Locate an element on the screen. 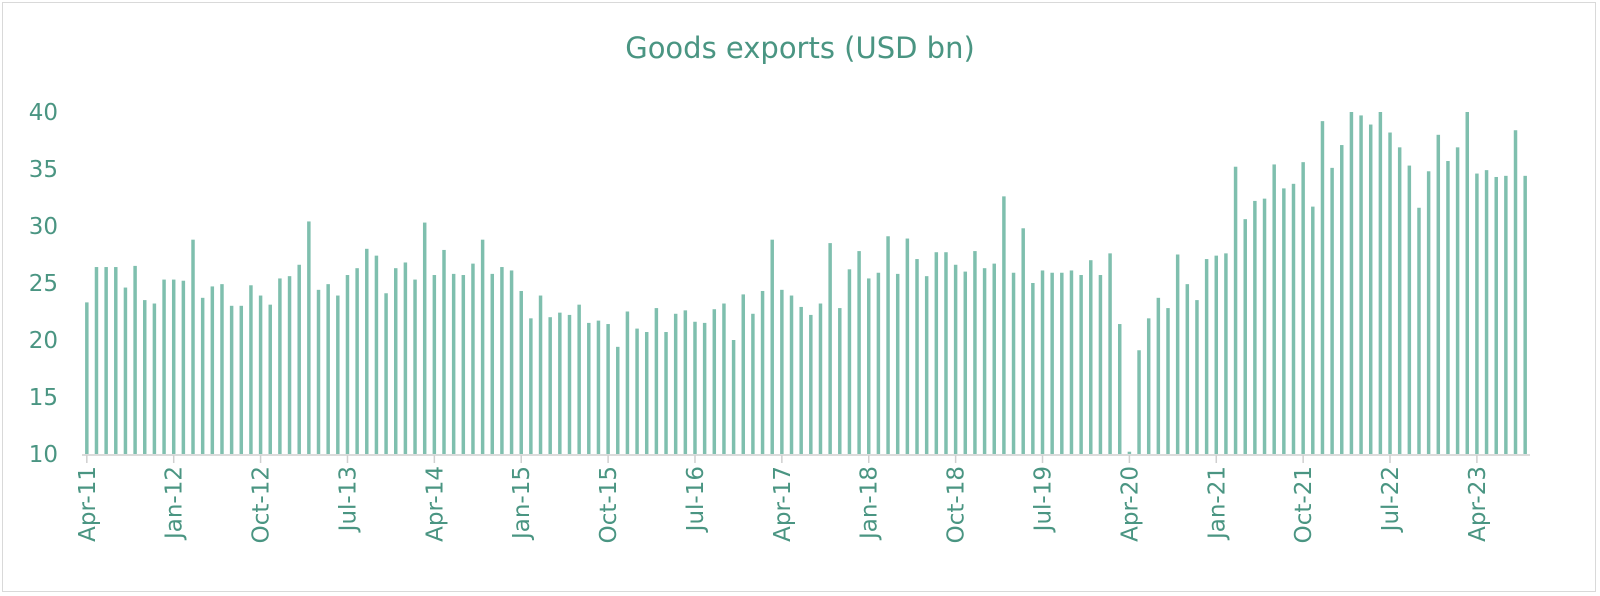 This screenshot has height=596, width=1600. y-tick-label: 40 is located at coordinates (43, 113).